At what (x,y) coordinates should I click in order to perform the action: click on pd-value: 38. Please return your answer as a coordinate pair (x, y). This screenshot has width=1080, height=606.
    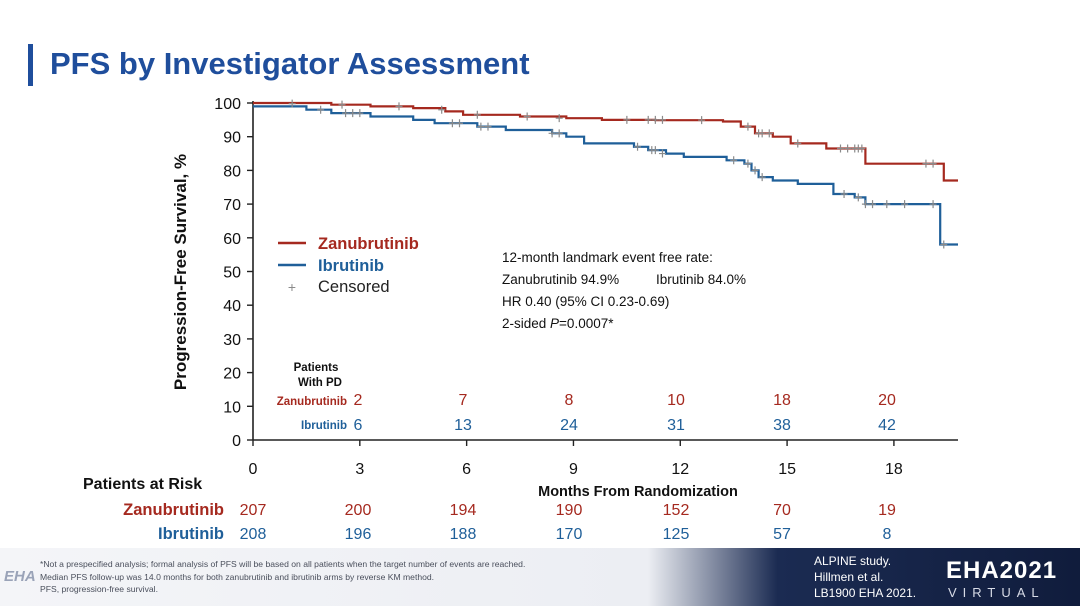
    Looking at the image, I should click on (782, 425).